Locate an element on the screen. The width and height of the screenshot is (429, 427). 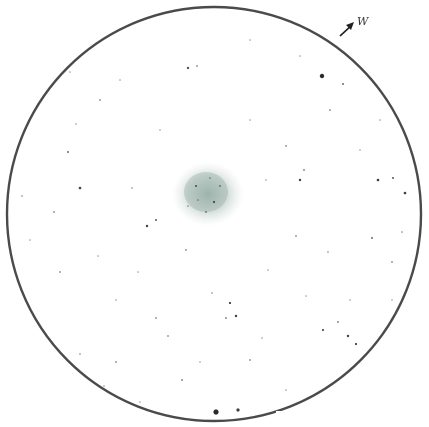
nebula is located at coordinates (208, 194).